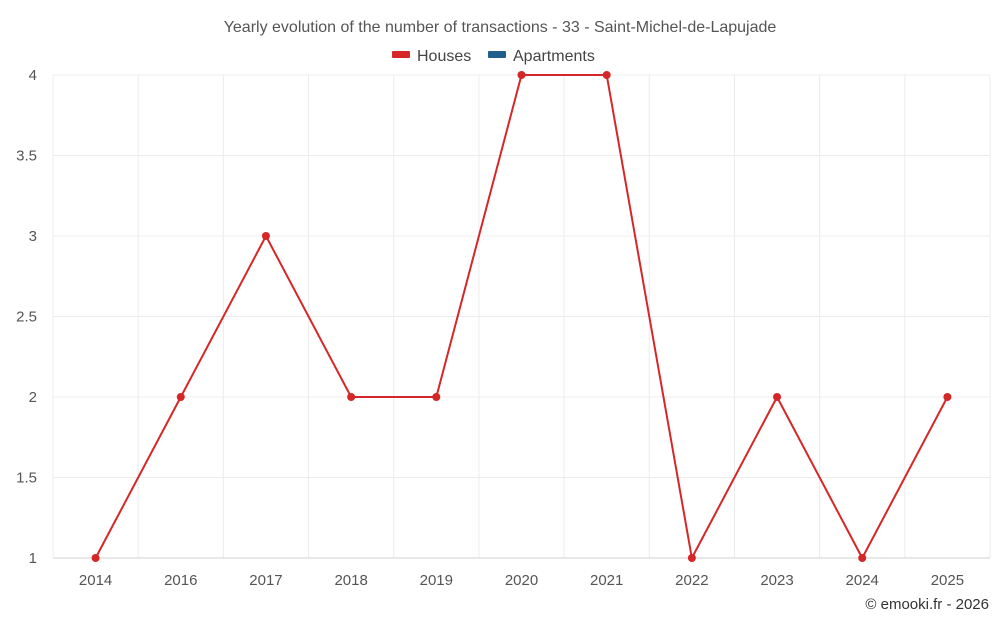  What do you see at coordinates (26, 478) in the screenshot?
I see `y-tick-label: 1.5` at bounding box center [26, 478].